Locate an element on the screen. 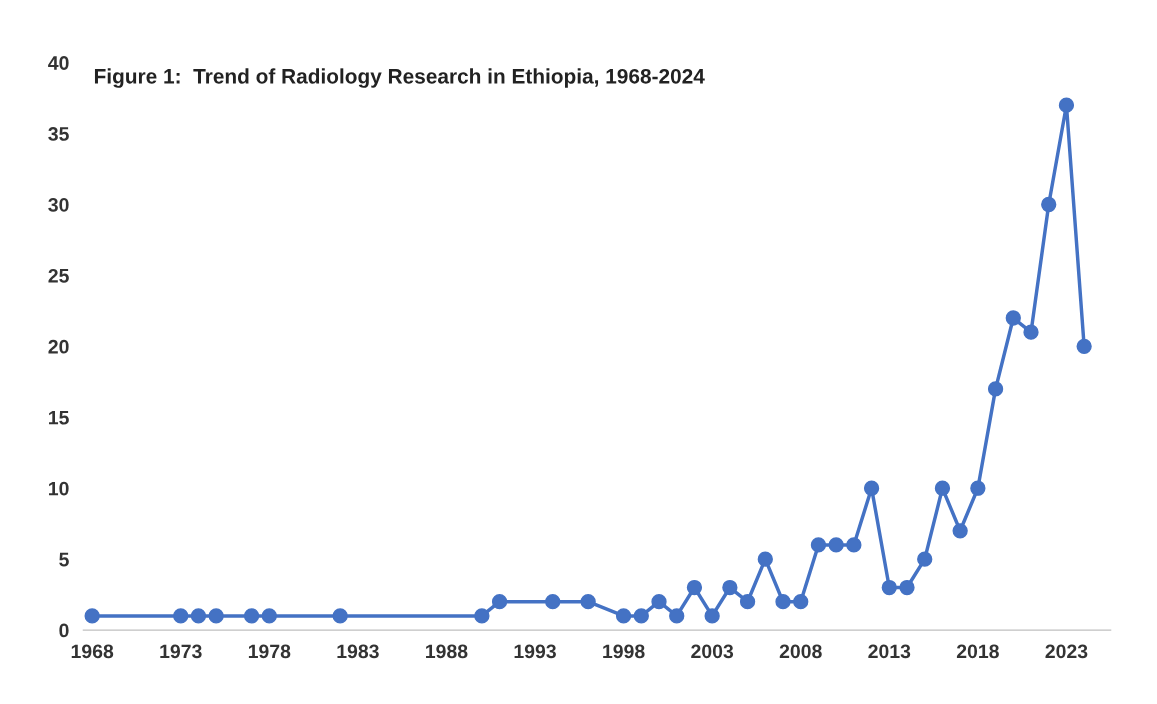  x-tick-label: 1993 is located at coordinates (535, 651).